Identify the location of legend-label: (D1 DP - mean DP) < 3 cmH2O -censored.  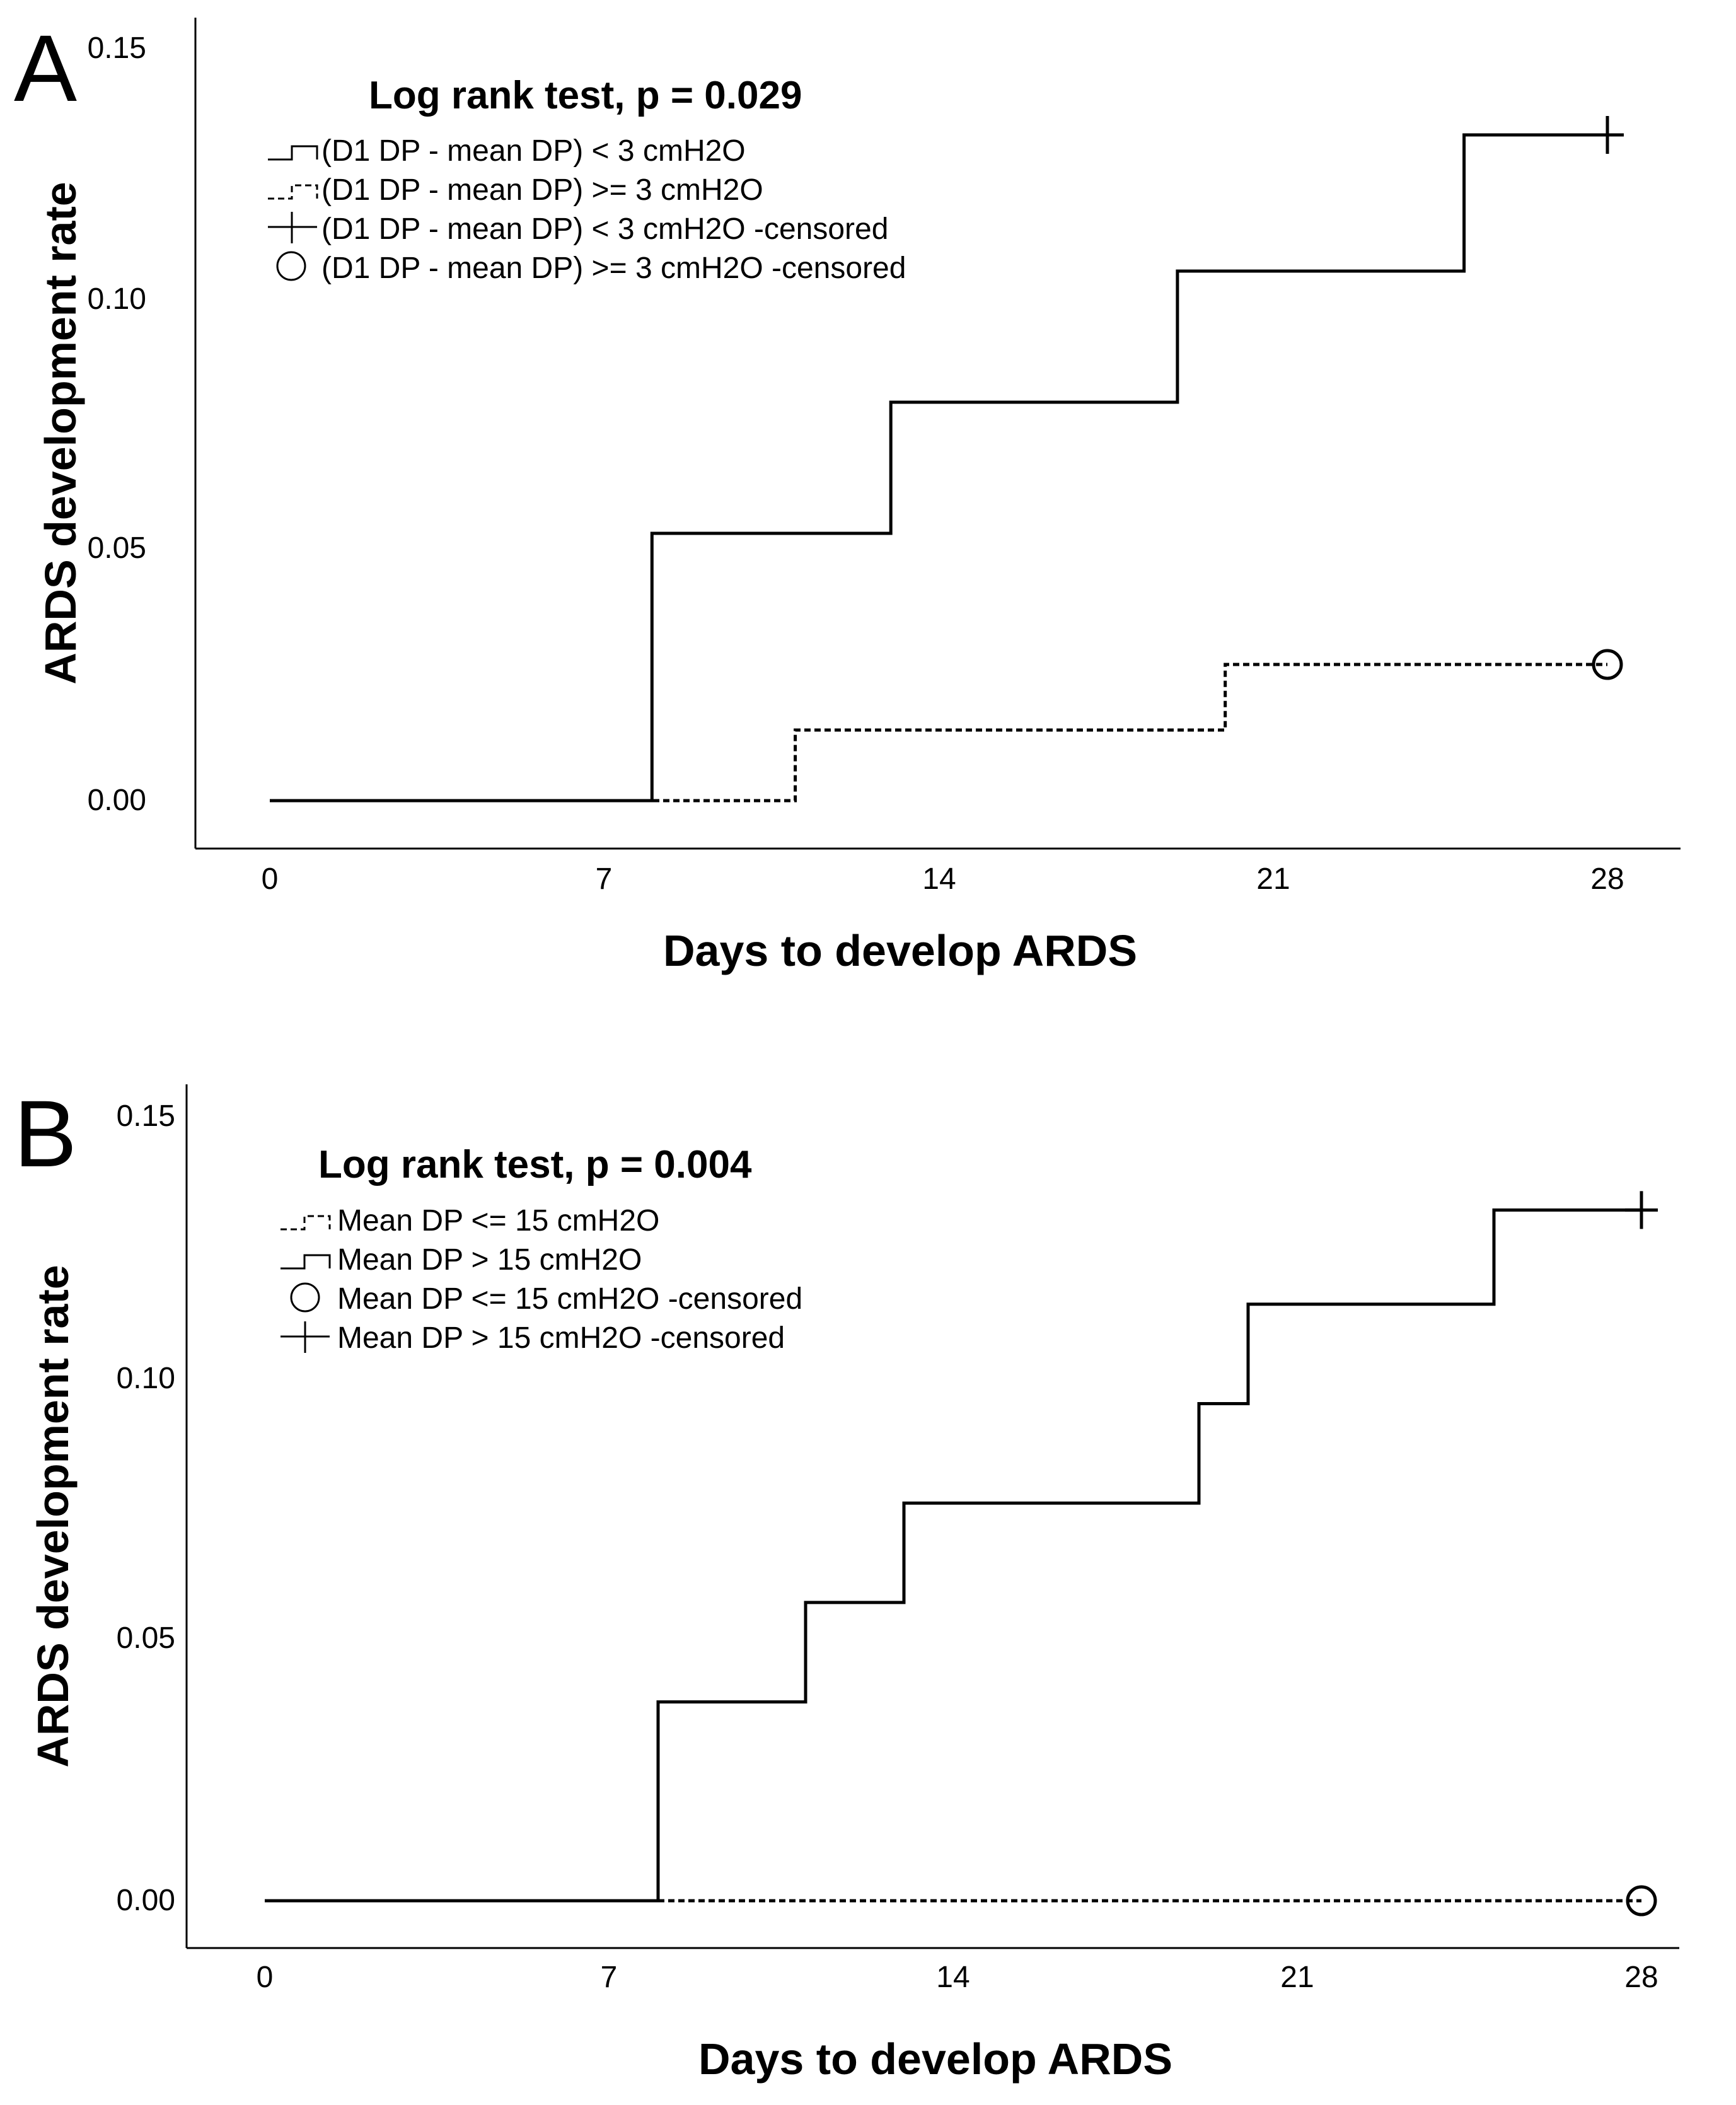
(604, 229).